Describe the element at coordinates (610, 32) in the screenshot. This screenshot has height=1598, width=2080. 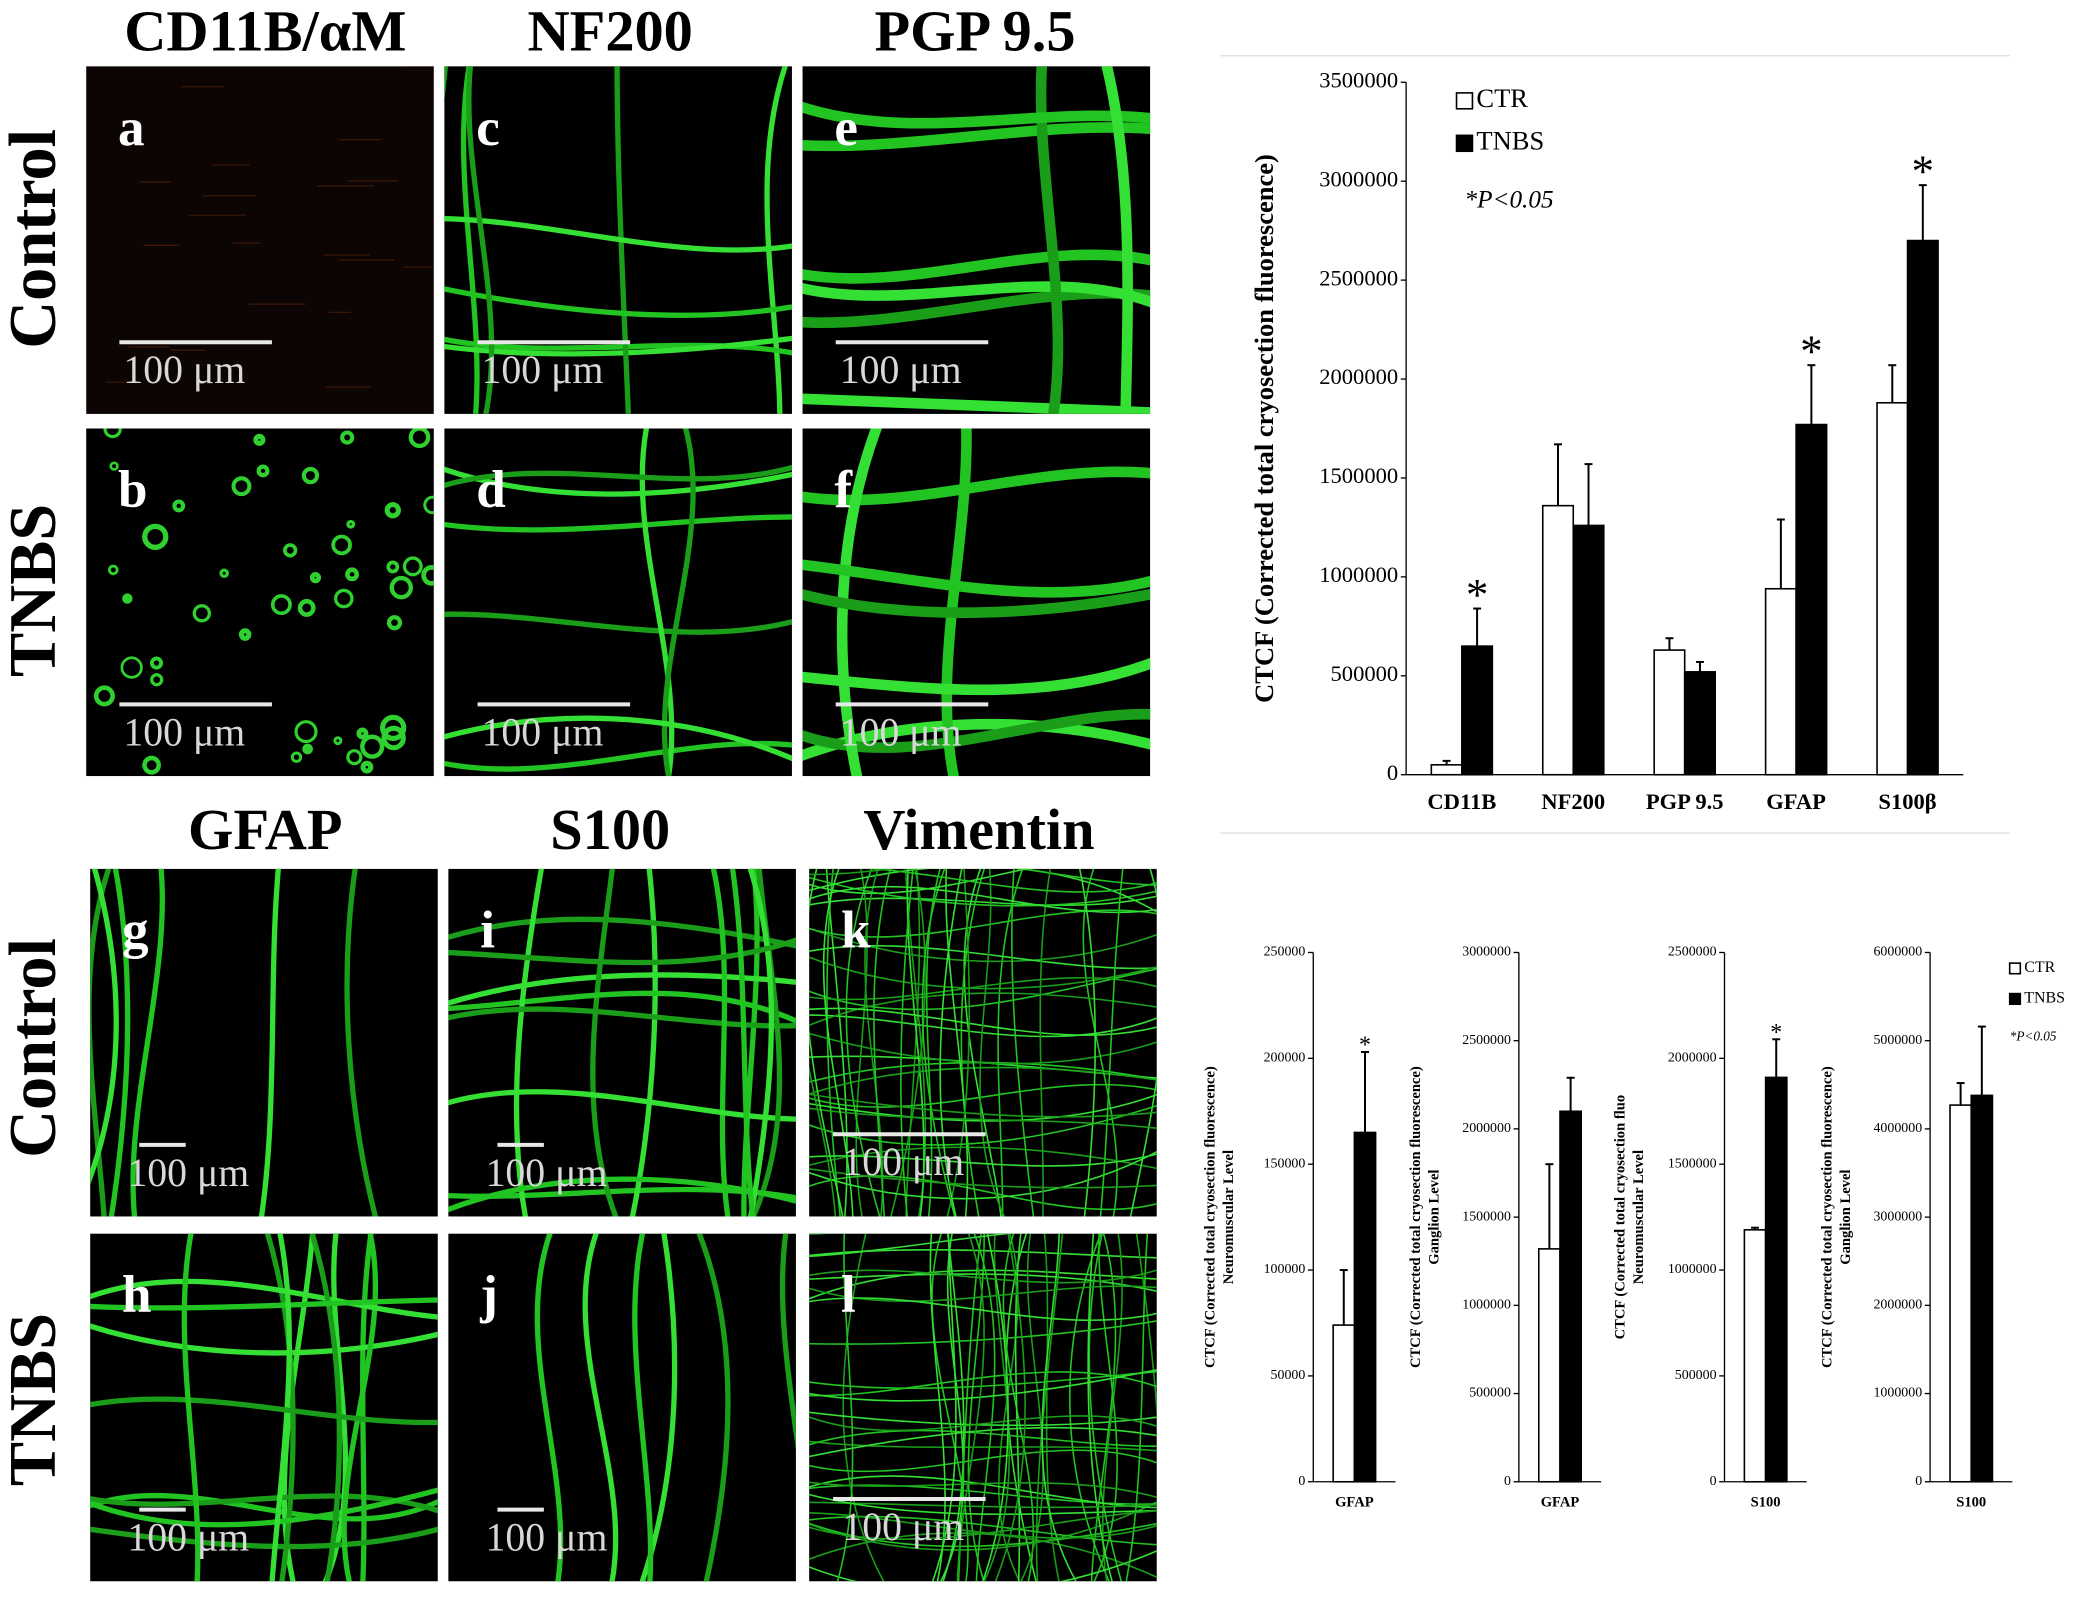
I see `column-header: NF200` at that location.